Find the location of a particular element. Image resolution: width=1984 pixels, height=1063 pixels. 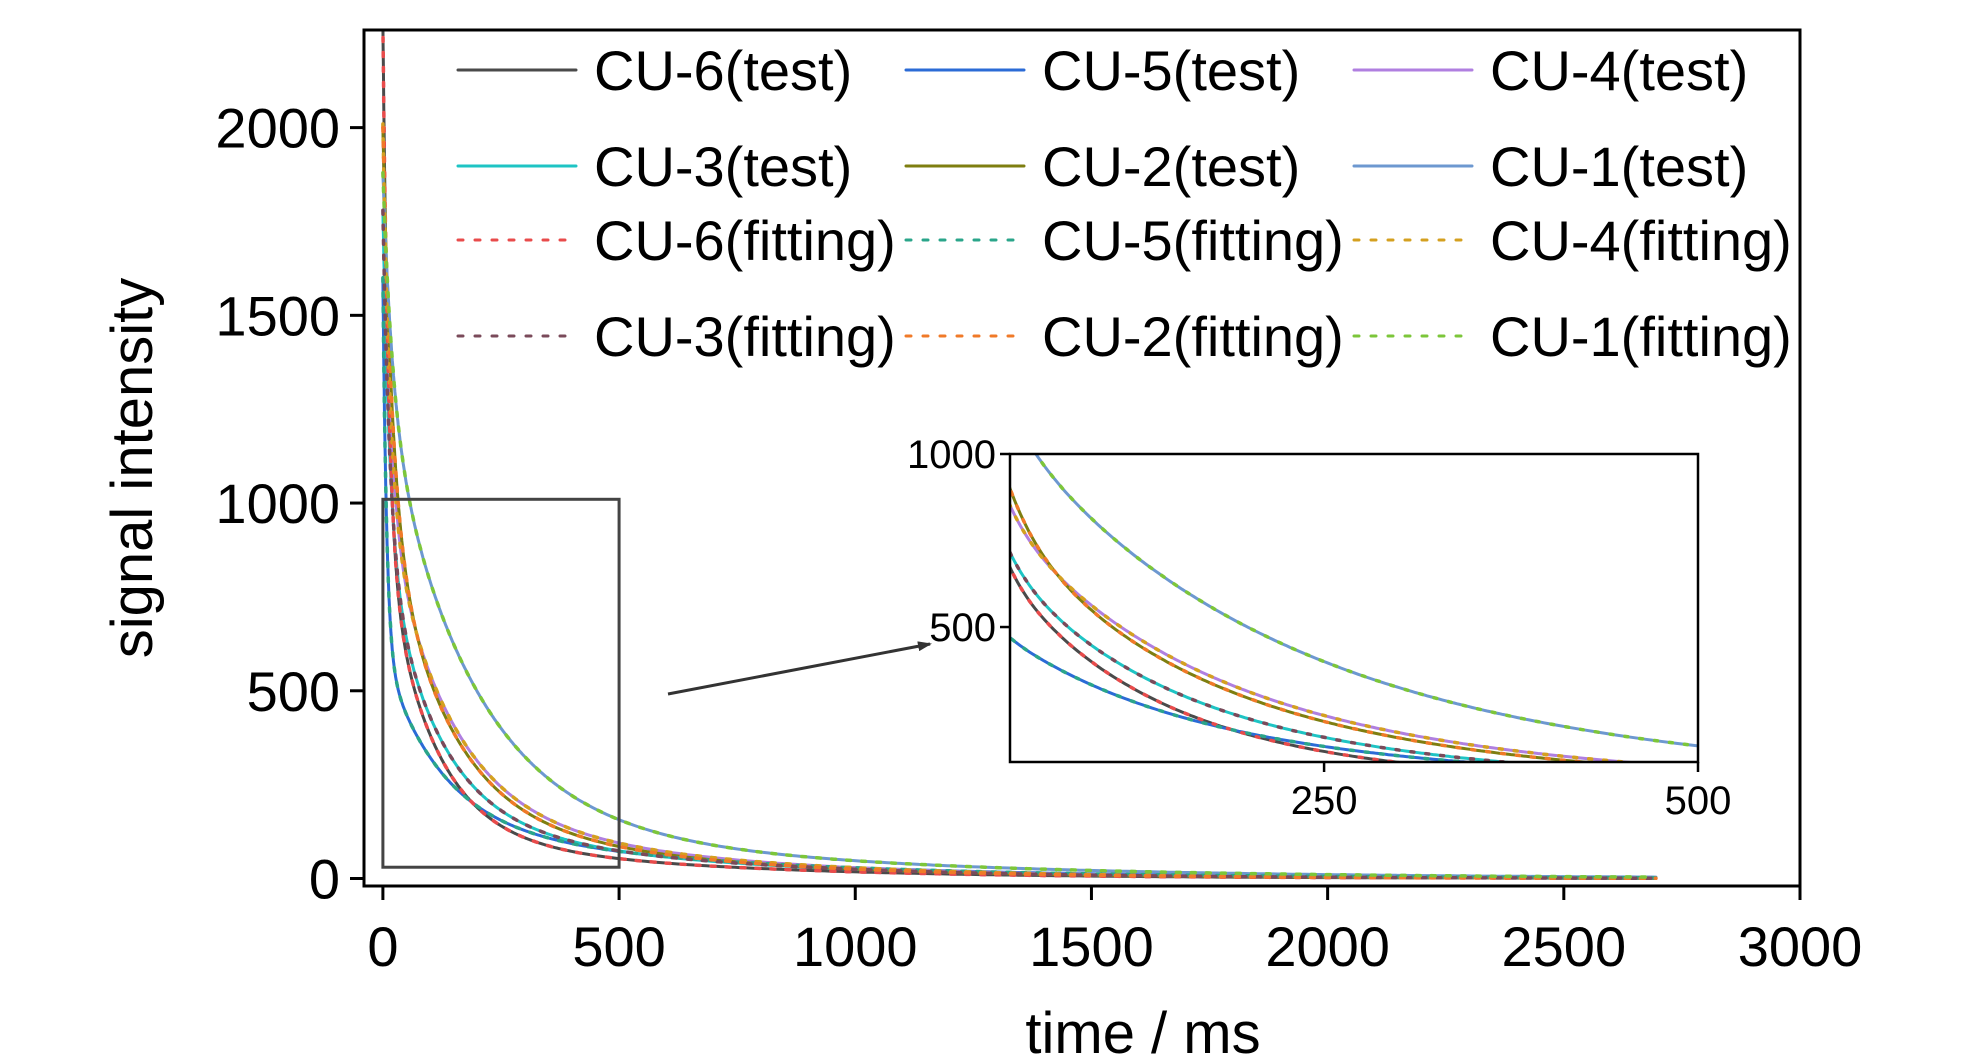

legend-item-cu-4-test: CU-4(test) is located at coordinates (1550, 70).